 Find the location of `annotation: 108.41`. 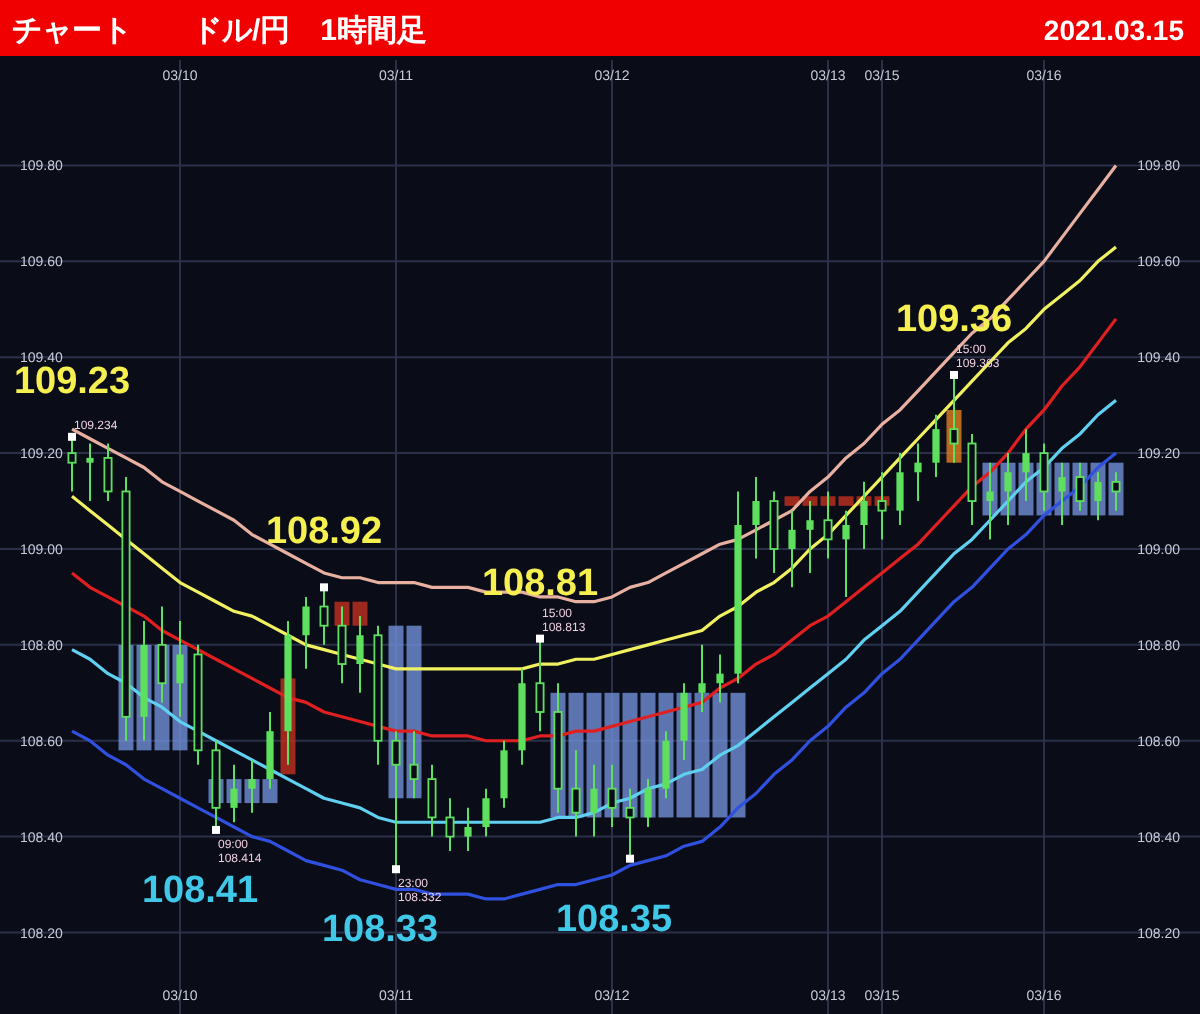

annotation: 108.41 is located at coordinates (200, 890).